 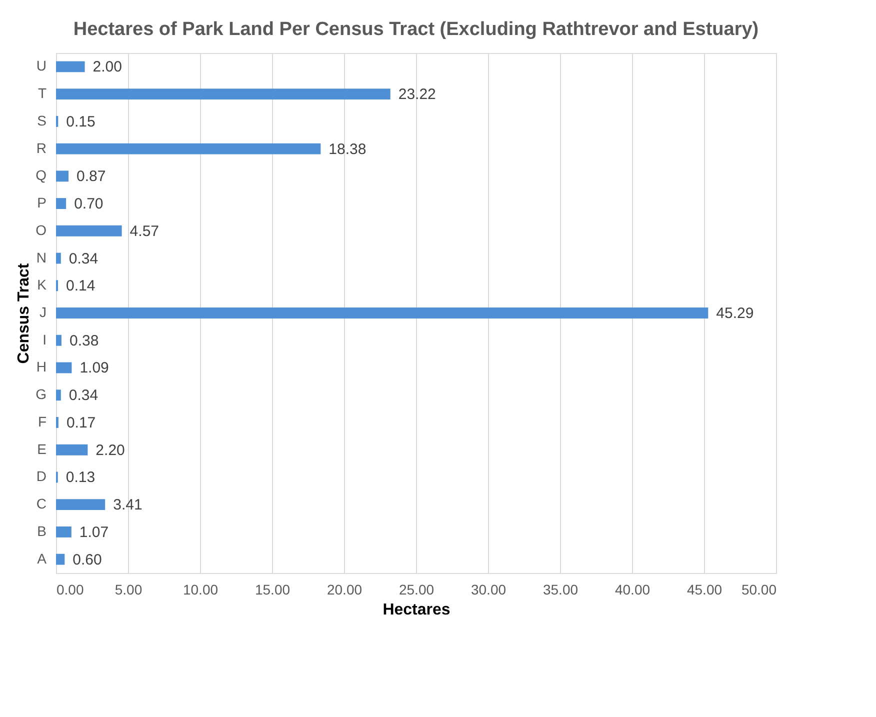 What do you see at coordinates (44, 339) in the screenshot?
I see `y-tick-label: I` at bounding box center [44, 339].